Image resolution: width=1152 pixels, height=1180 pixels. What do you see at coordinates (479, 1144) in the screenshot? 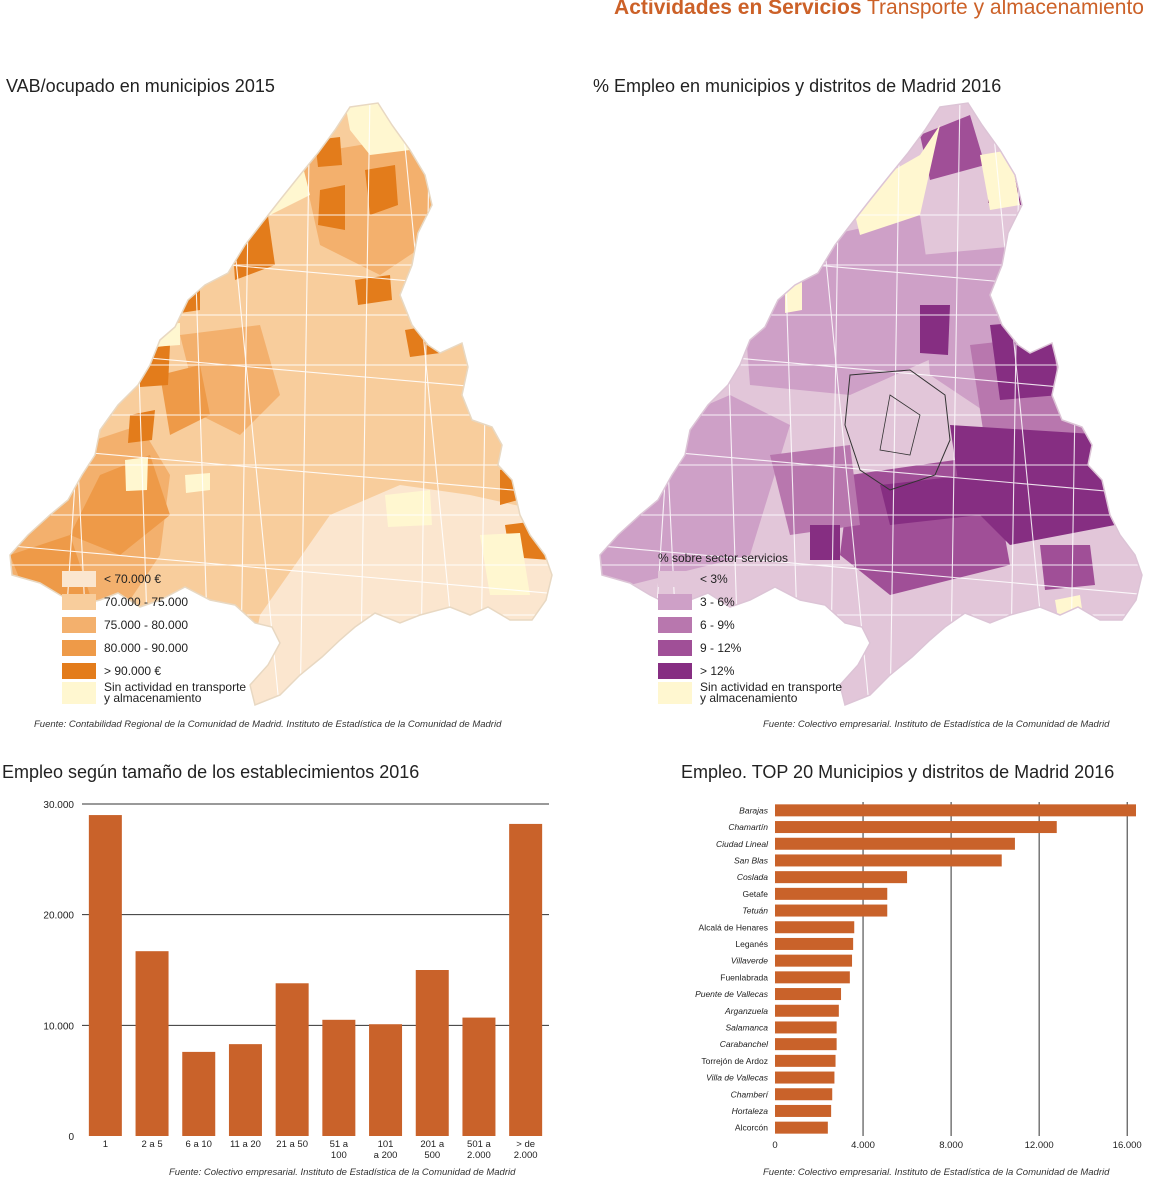
I see `chart1-x-tick-label: 501 a` at bounding box center [479, 1144].